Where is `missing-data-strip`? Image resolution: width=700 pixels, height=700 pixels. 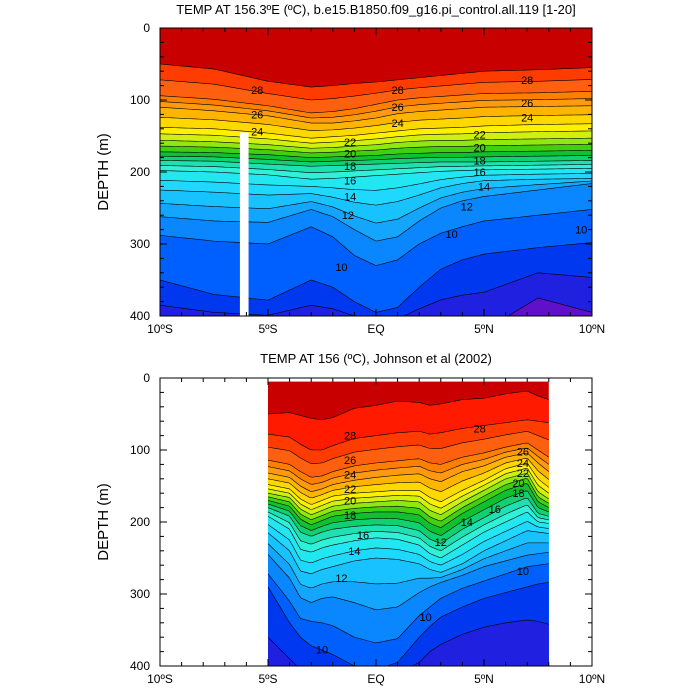 missing-data-strip is located at coordinates (244, 224).